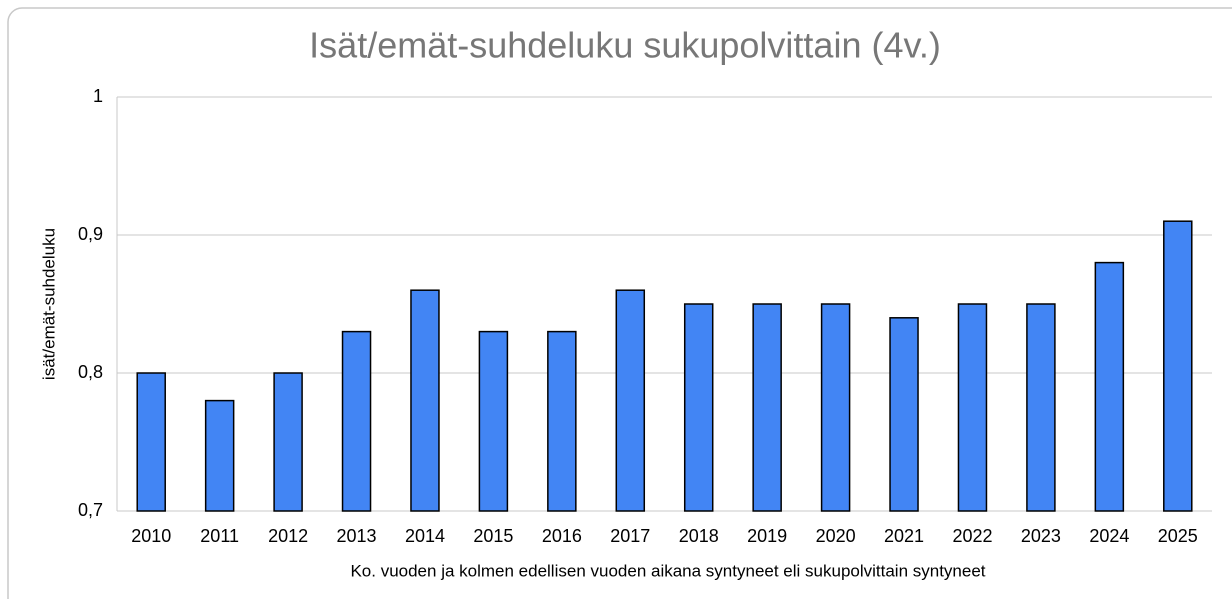 The height and width of the screenshot is (599, 1232). What do you see at coordinates (630, 536) in the screenshot?
I see `x-tick-label: 2017` at bounding box center [630, 536].